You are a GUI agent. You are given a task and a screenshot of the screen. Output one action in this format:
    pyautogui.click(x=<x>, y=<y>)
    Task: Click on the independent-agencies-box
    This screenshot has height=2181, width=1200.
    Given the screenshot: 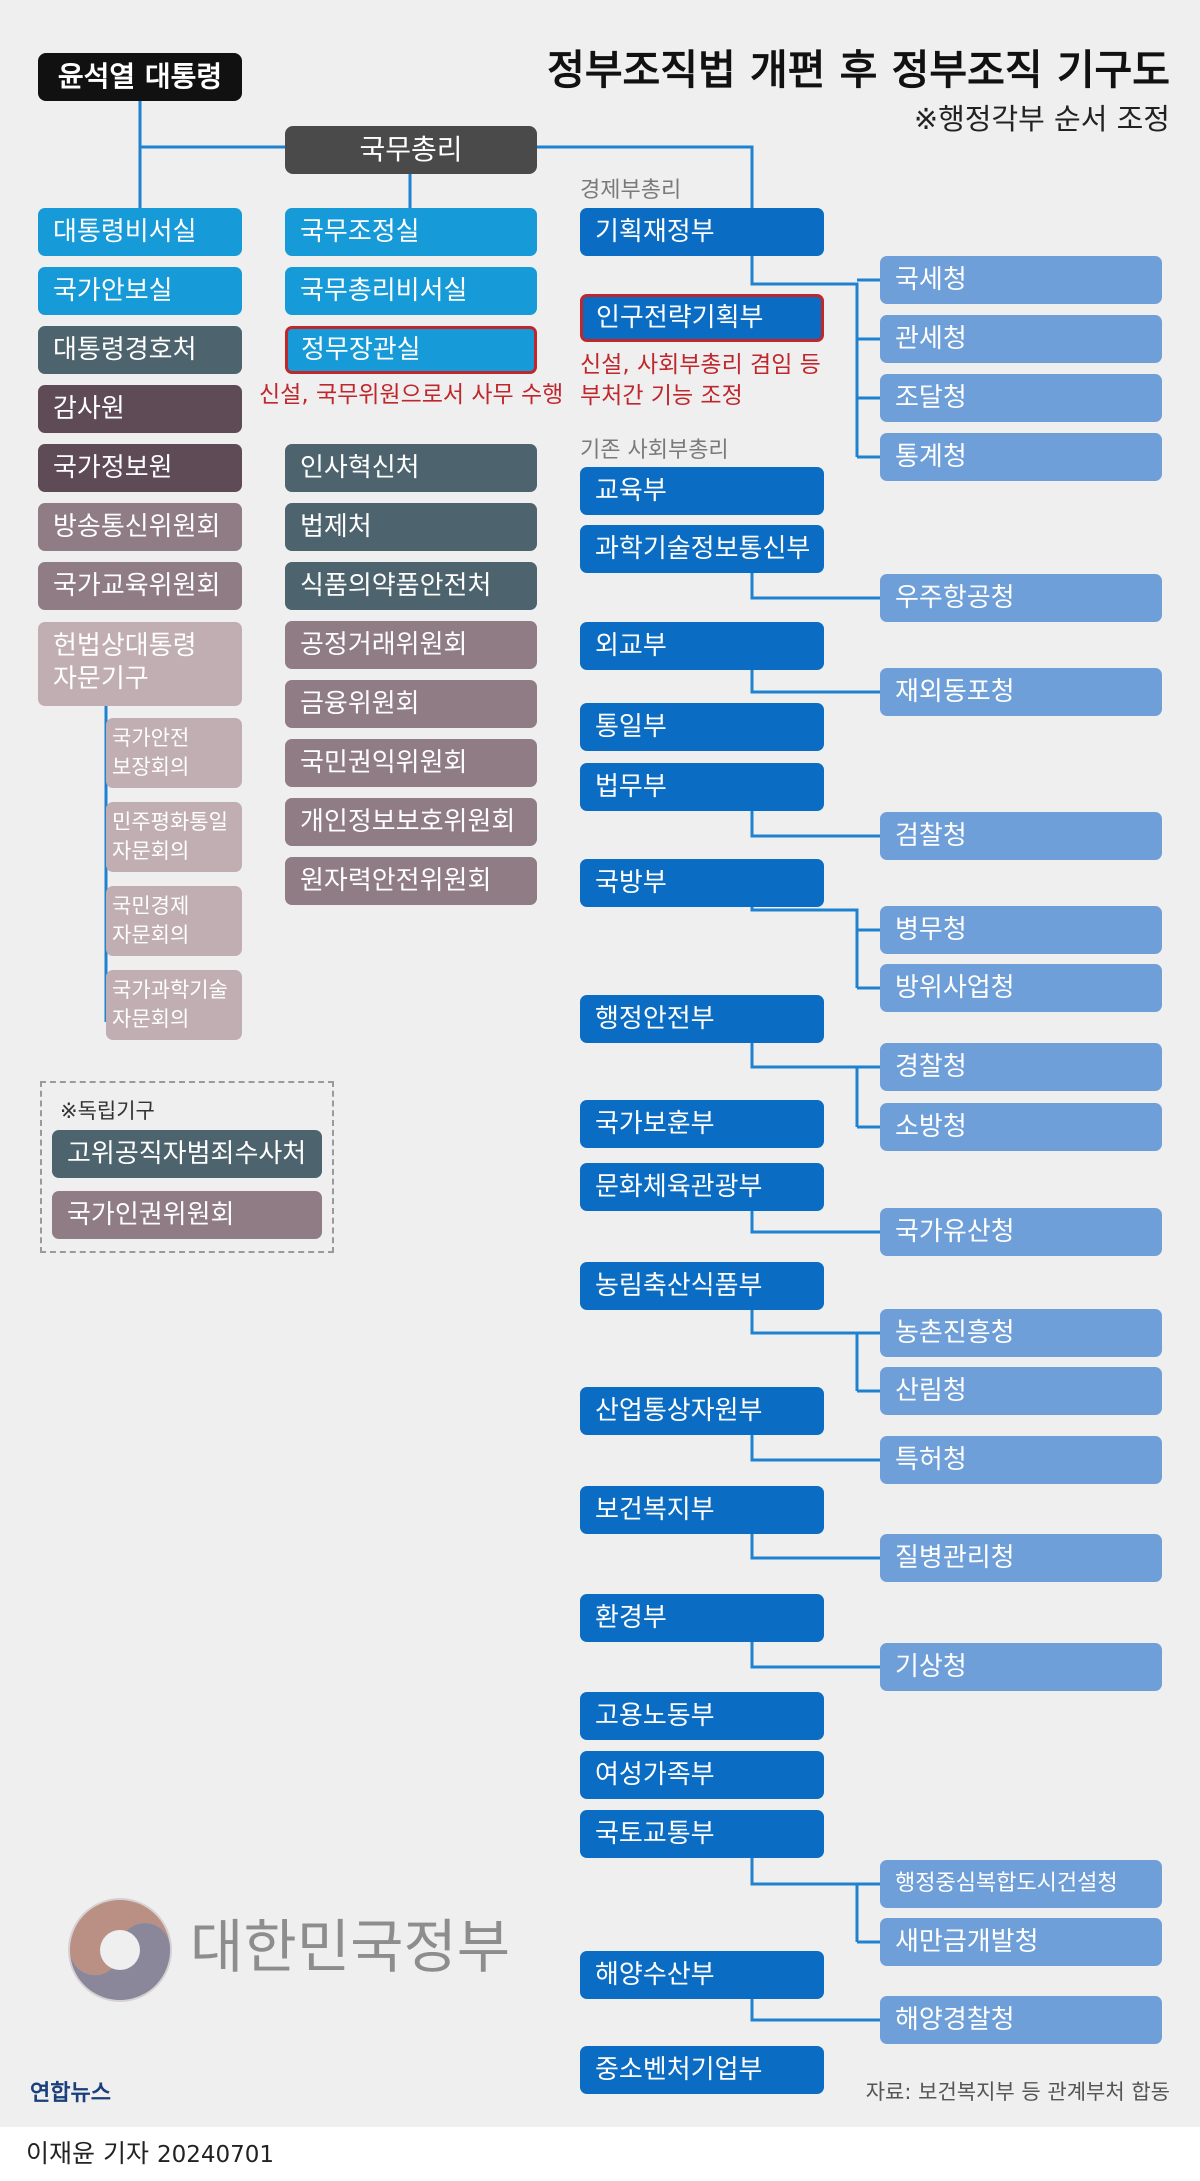 What is the action you would take?
    pyautogui.click(x=187, y=1167)
    